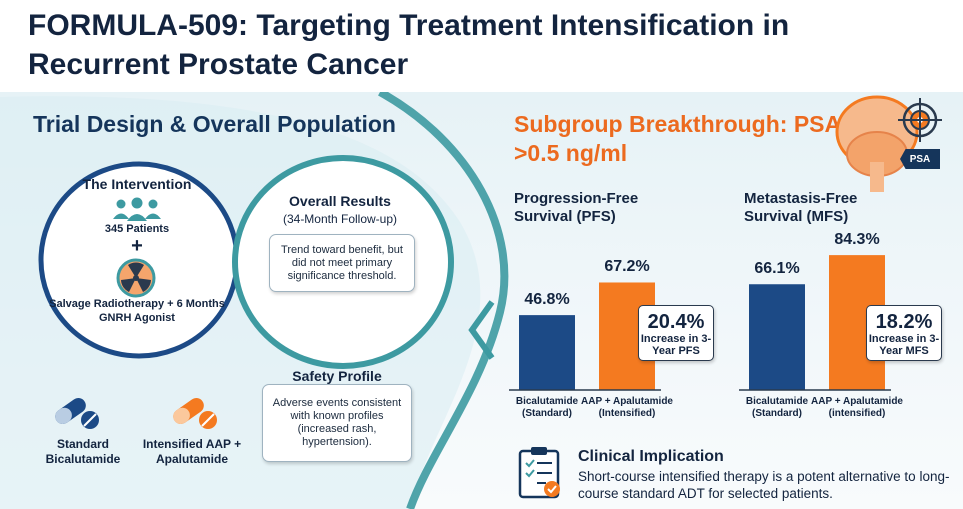  I want to click on pfs-callout: 20.4% Increase in 3-Year PFS, so click(676, 333).